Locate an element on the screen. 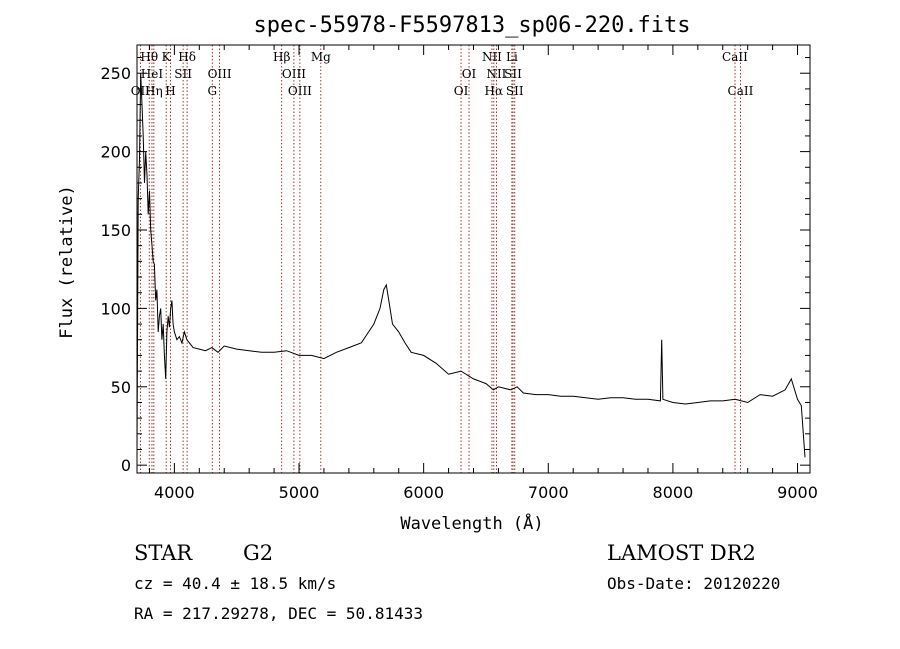 The height and width of the screenshot is (649, 900). y-tick-label: 50 is located at coordinates (121, 387).